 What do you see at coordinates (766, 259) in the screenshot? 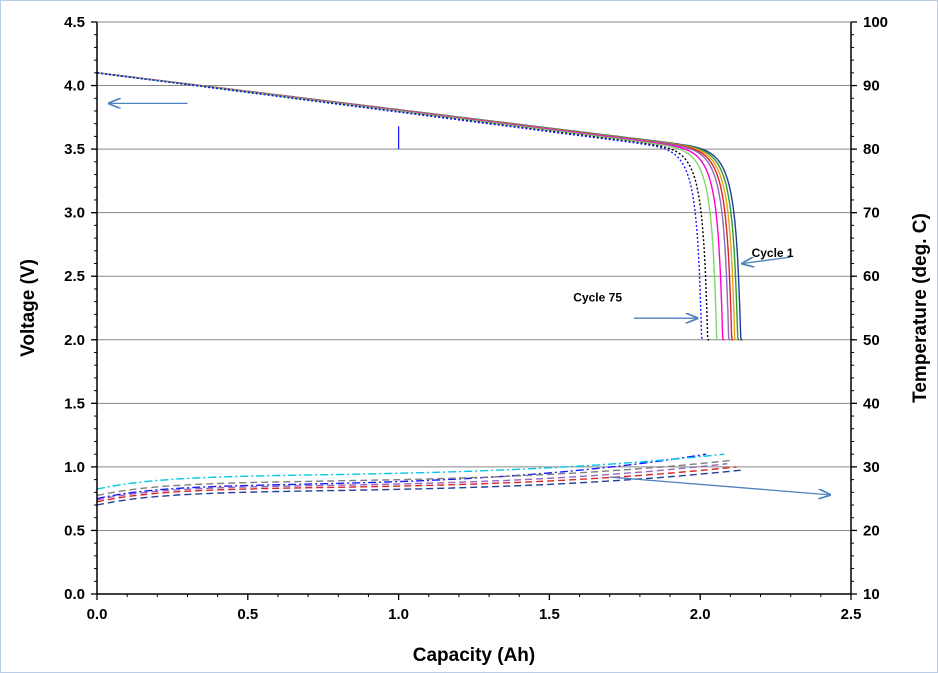
I see `cycle-1-arrow` at bounding box center [766, 259].